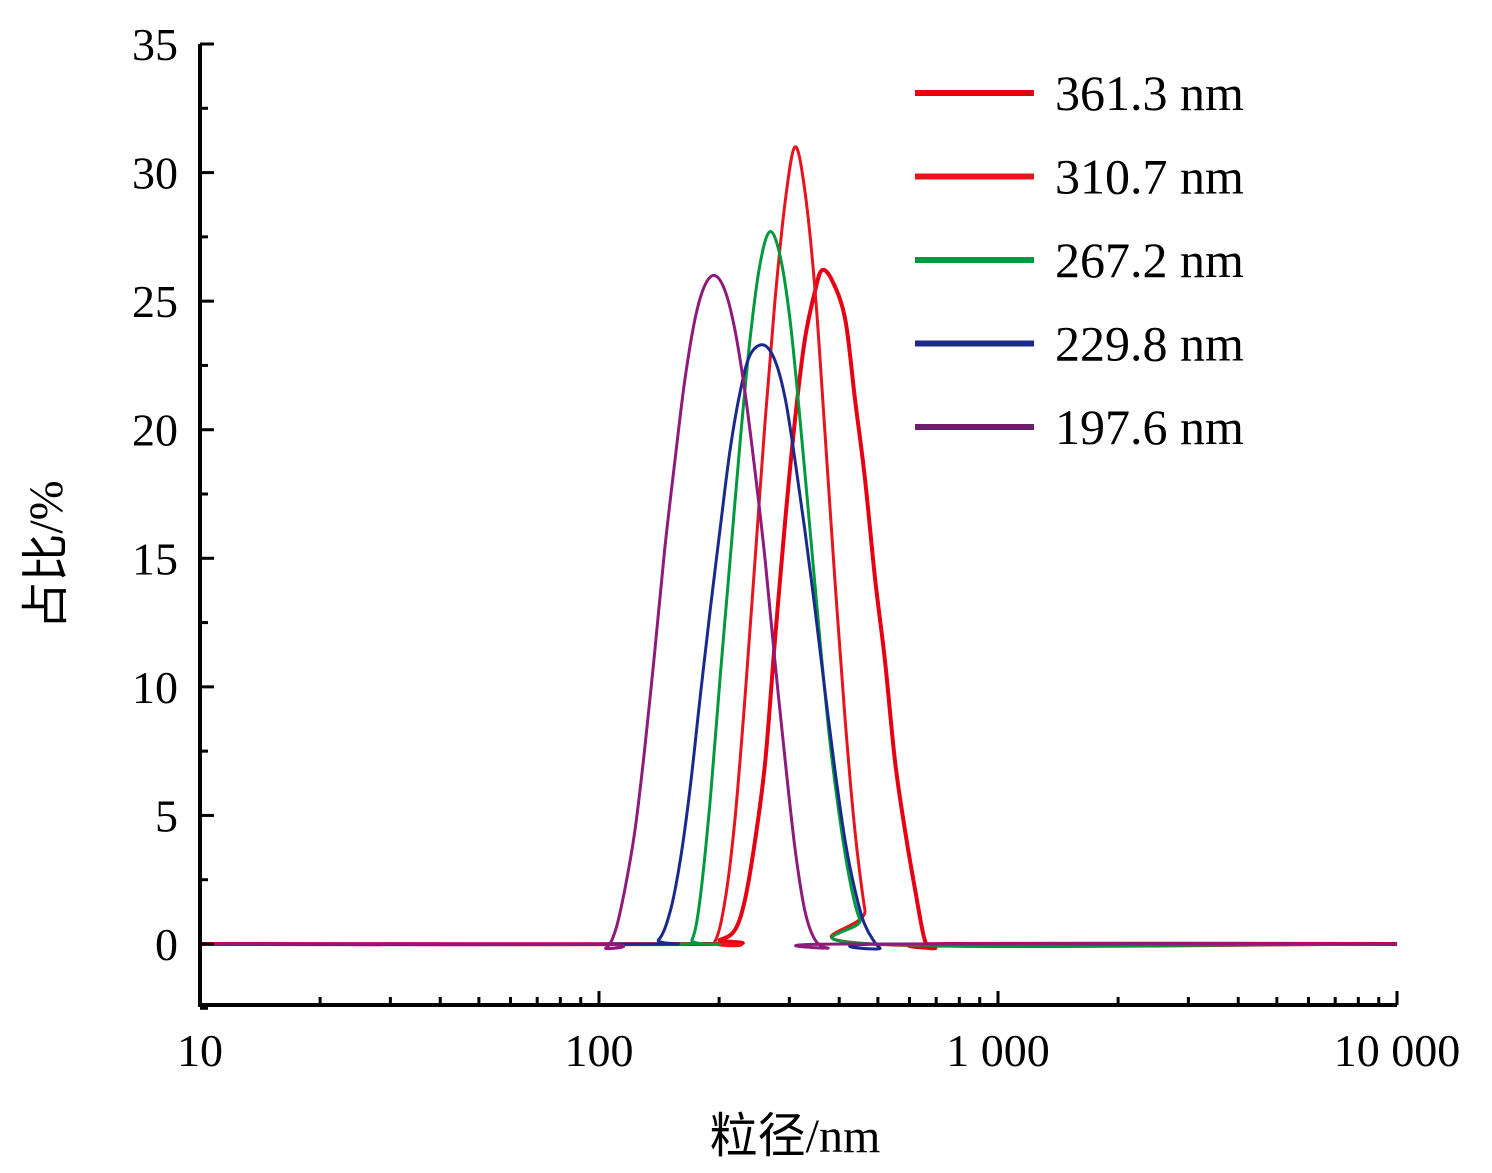 This screenshot has height=1173, width=1492. Describe the element at coordinates (1149, 177) in the screenshot. I see `legend-label: 310.7 nm` at that location.